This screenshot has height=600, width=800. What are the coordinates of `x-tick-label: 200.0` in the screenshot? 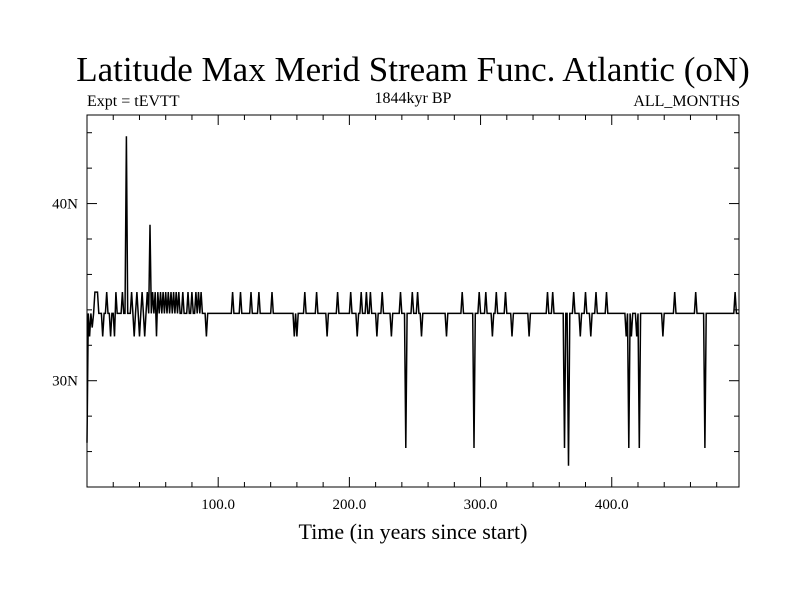 It's located at (349, 505).